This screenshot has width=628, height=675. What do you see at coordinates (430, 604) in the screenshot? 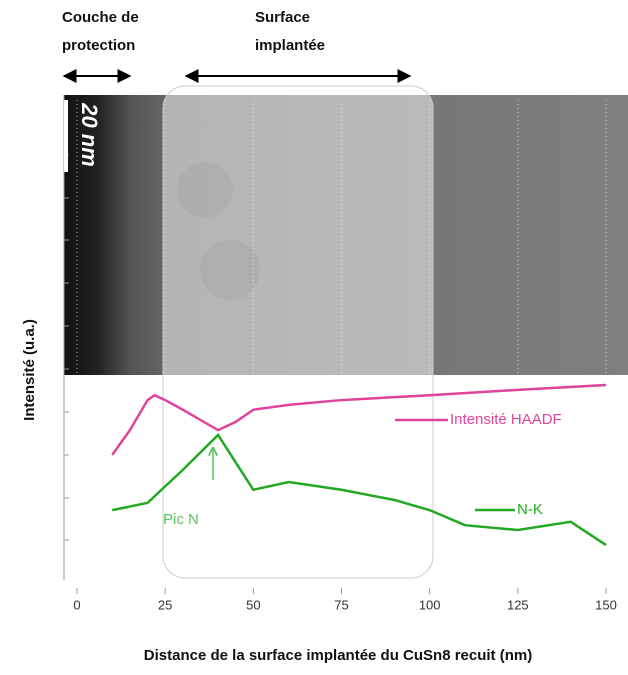
I see `x-tick-label: 100` at bounding box center [430, 604].